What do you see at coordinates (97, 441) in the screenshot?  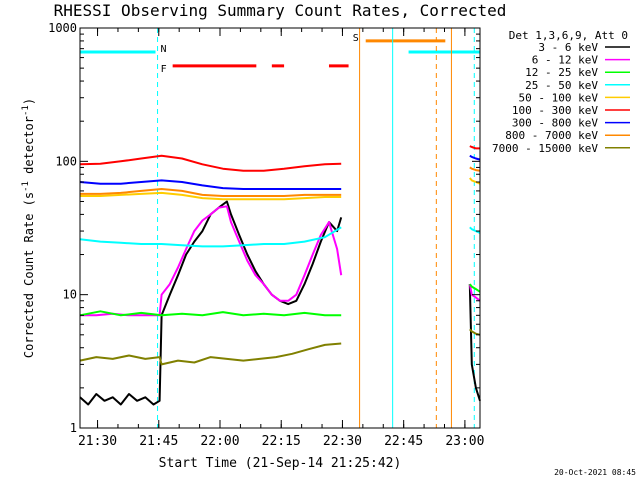 I see `x-tick-label: 21:30` at bounding box center [97, 441].